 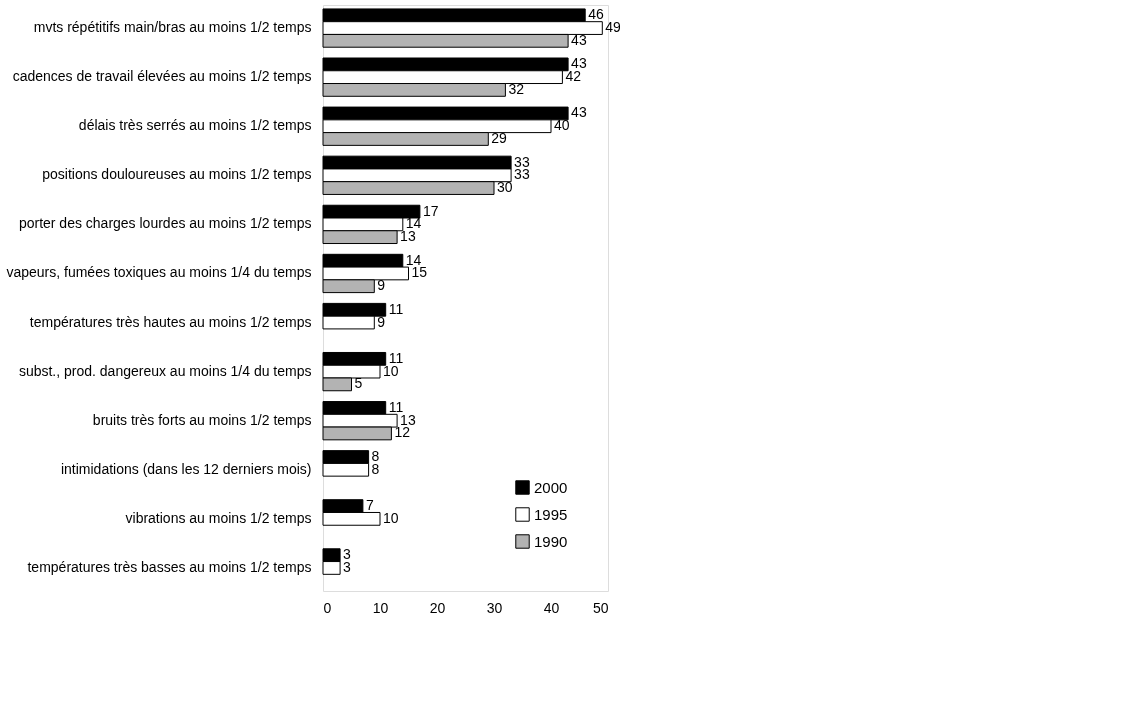 I want to click on legend-label: 2000, so click(x=551, y=487).